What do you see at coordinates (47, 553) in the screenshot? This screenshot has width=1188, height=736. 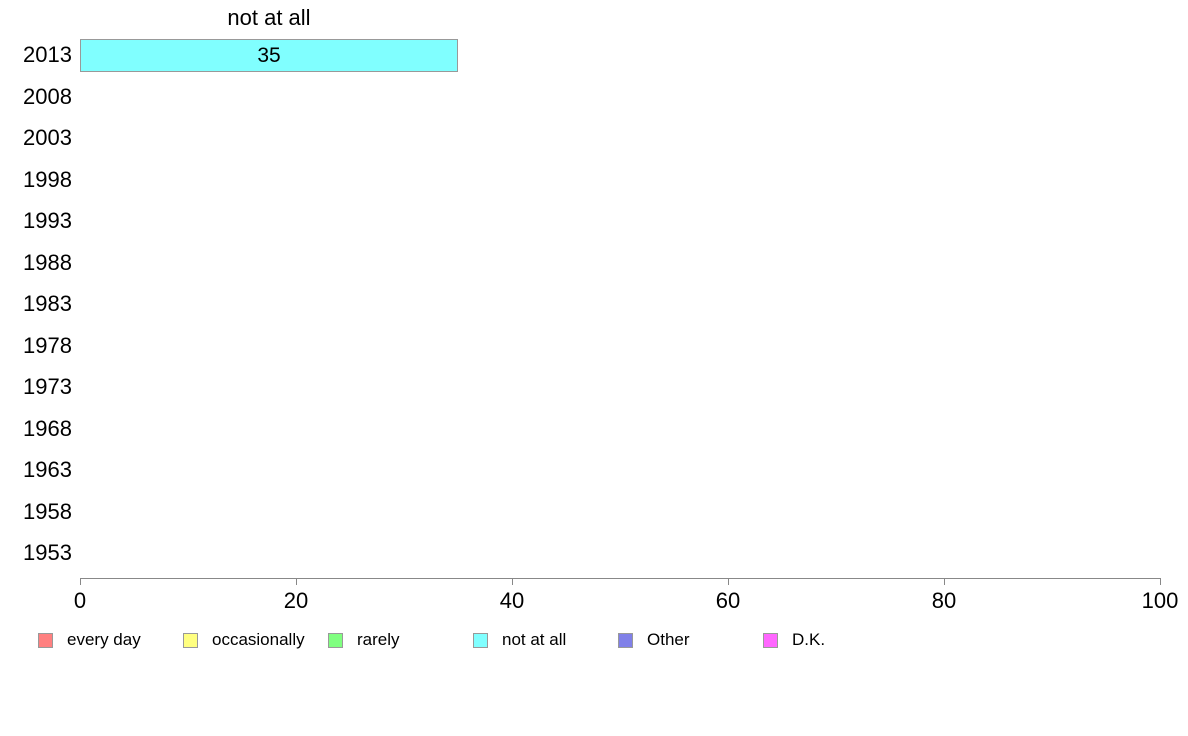 I see `y-axis-label-1953: 1953` at bounding box center [47, 553].